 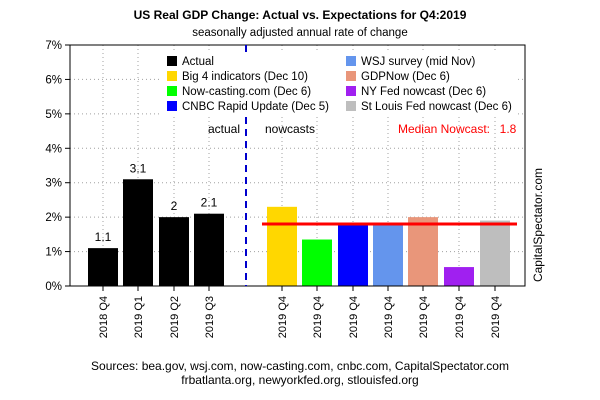 What do you see at coordinates (53, 46) in the screenshot?
I see `y-tick-label: 7%` at bounding box center [53, 46].